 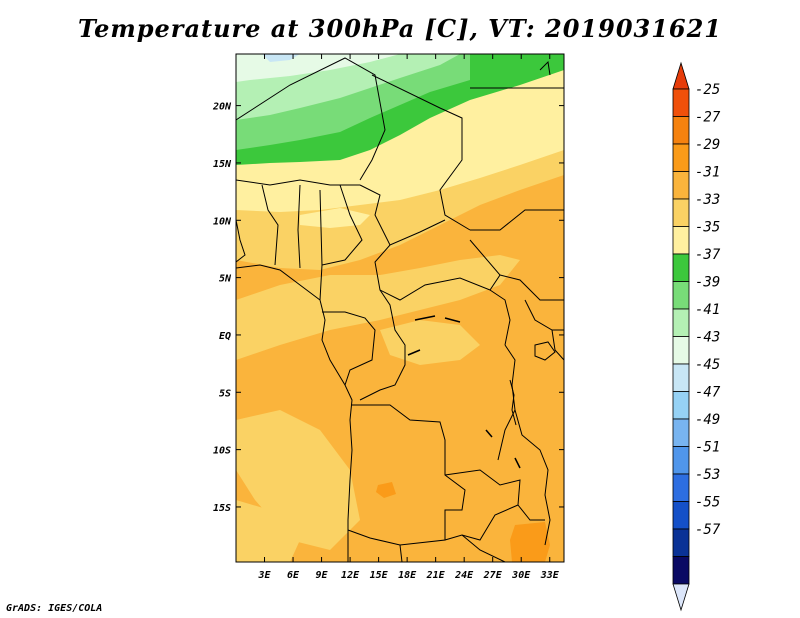 What do you see at coordinates (222, 451) in the screenshot?
I see `lat-label: 10S` at bounding box center [222, 451].